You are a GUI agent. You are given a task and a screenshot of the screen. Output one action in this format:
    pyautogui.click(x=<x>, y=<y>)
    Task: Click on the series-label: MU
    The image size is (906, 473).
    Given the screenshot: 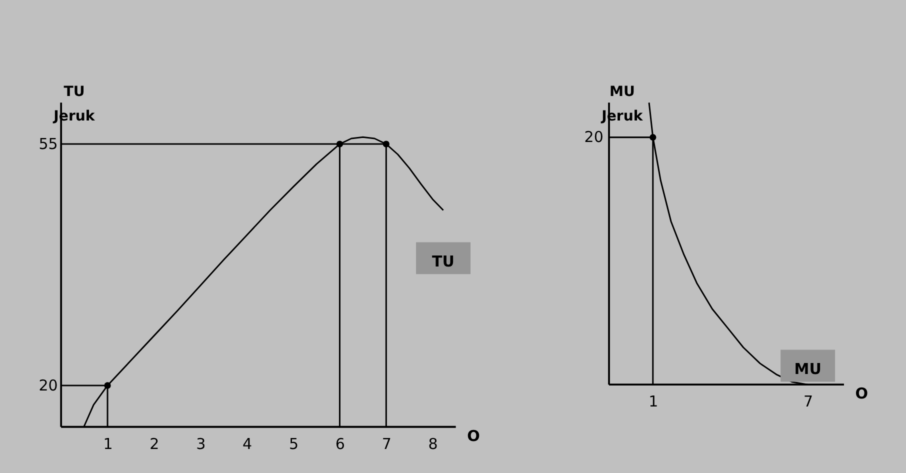 What is the action you would take?
    pyautogui.click(x=808, y=369)
    